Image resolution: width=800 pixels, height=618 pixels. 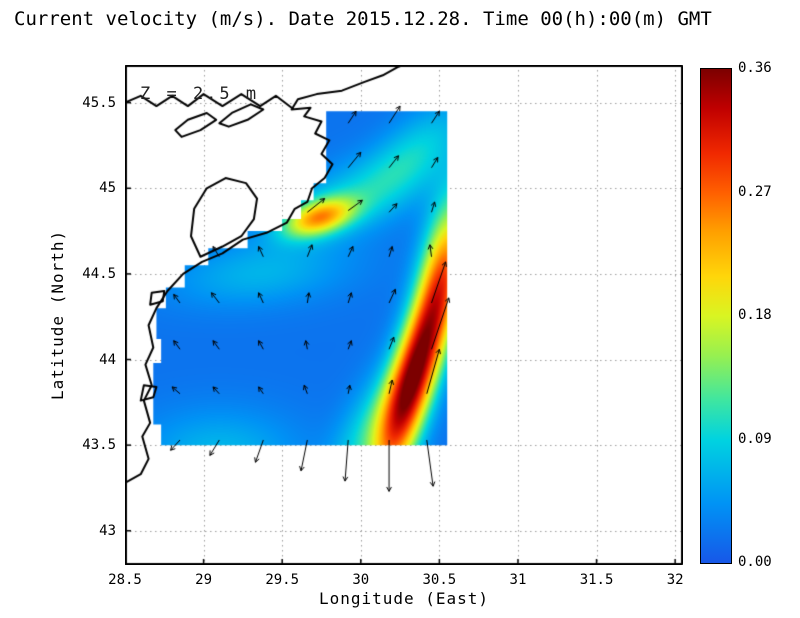 What do you see at coordinates (518, 580) in the screenshot?
I see `x-tick-label: 31` at bounding box center [518, 580].